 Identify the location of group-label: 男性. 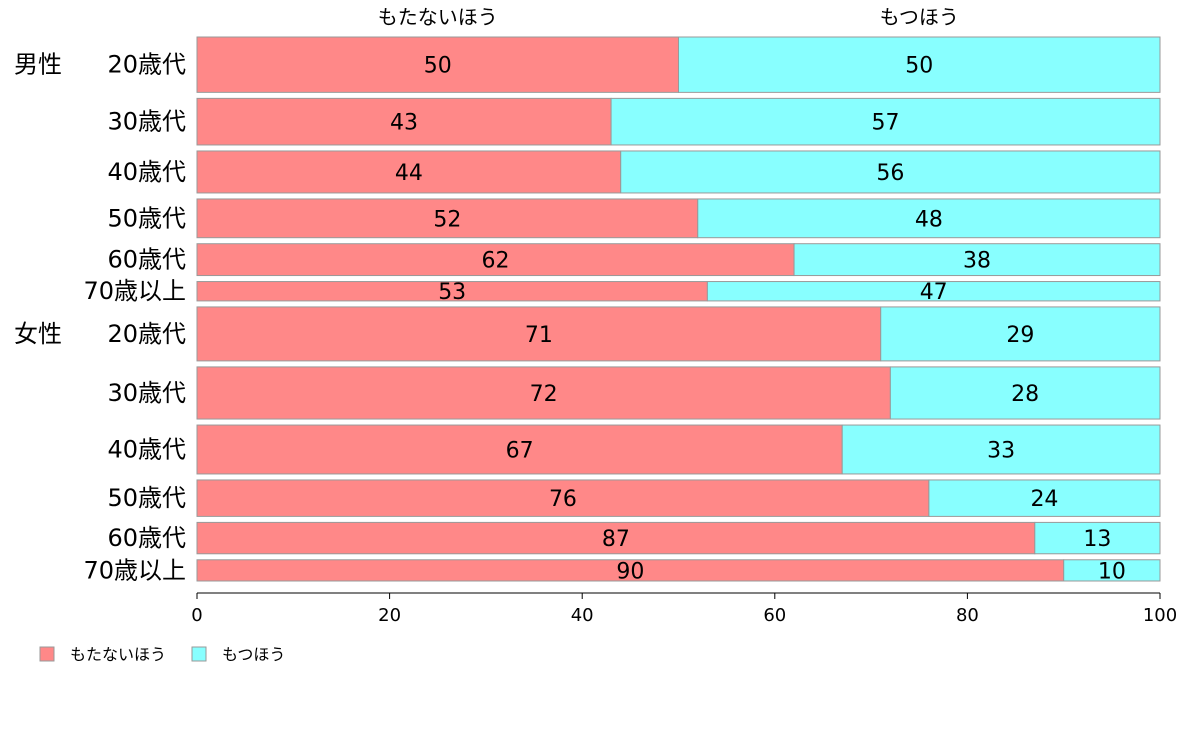
(38, 65).